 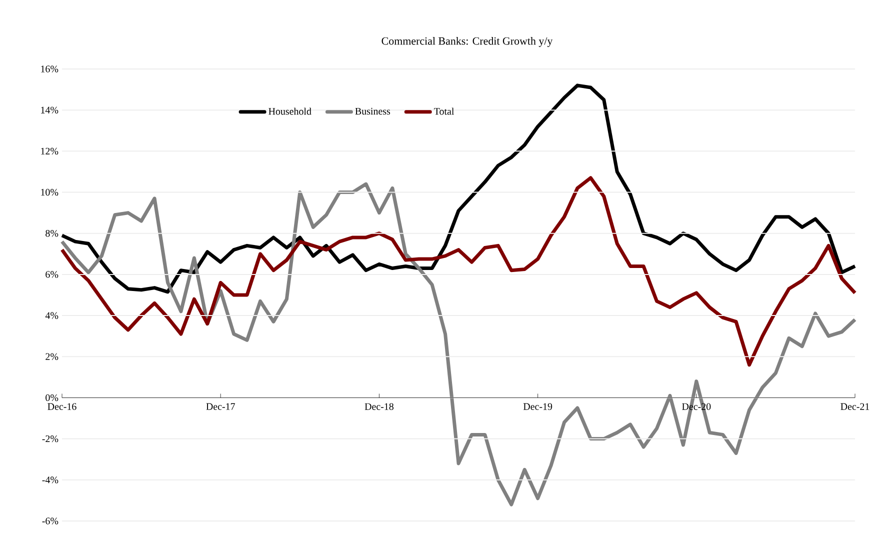 What do you see at coordinates (290, 111) in the screenshot?
I see `legend-label: Household` at bounding box center [290, 111].